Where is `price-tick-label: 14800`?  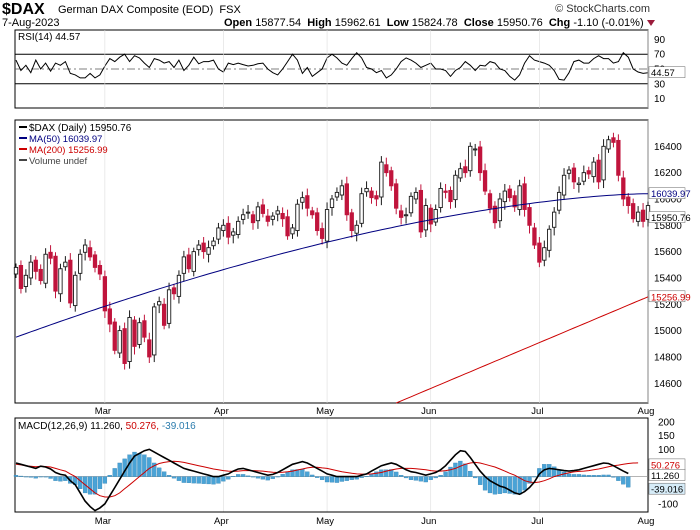 price-tick-label: 14800 is located at coordinates (668, 357).